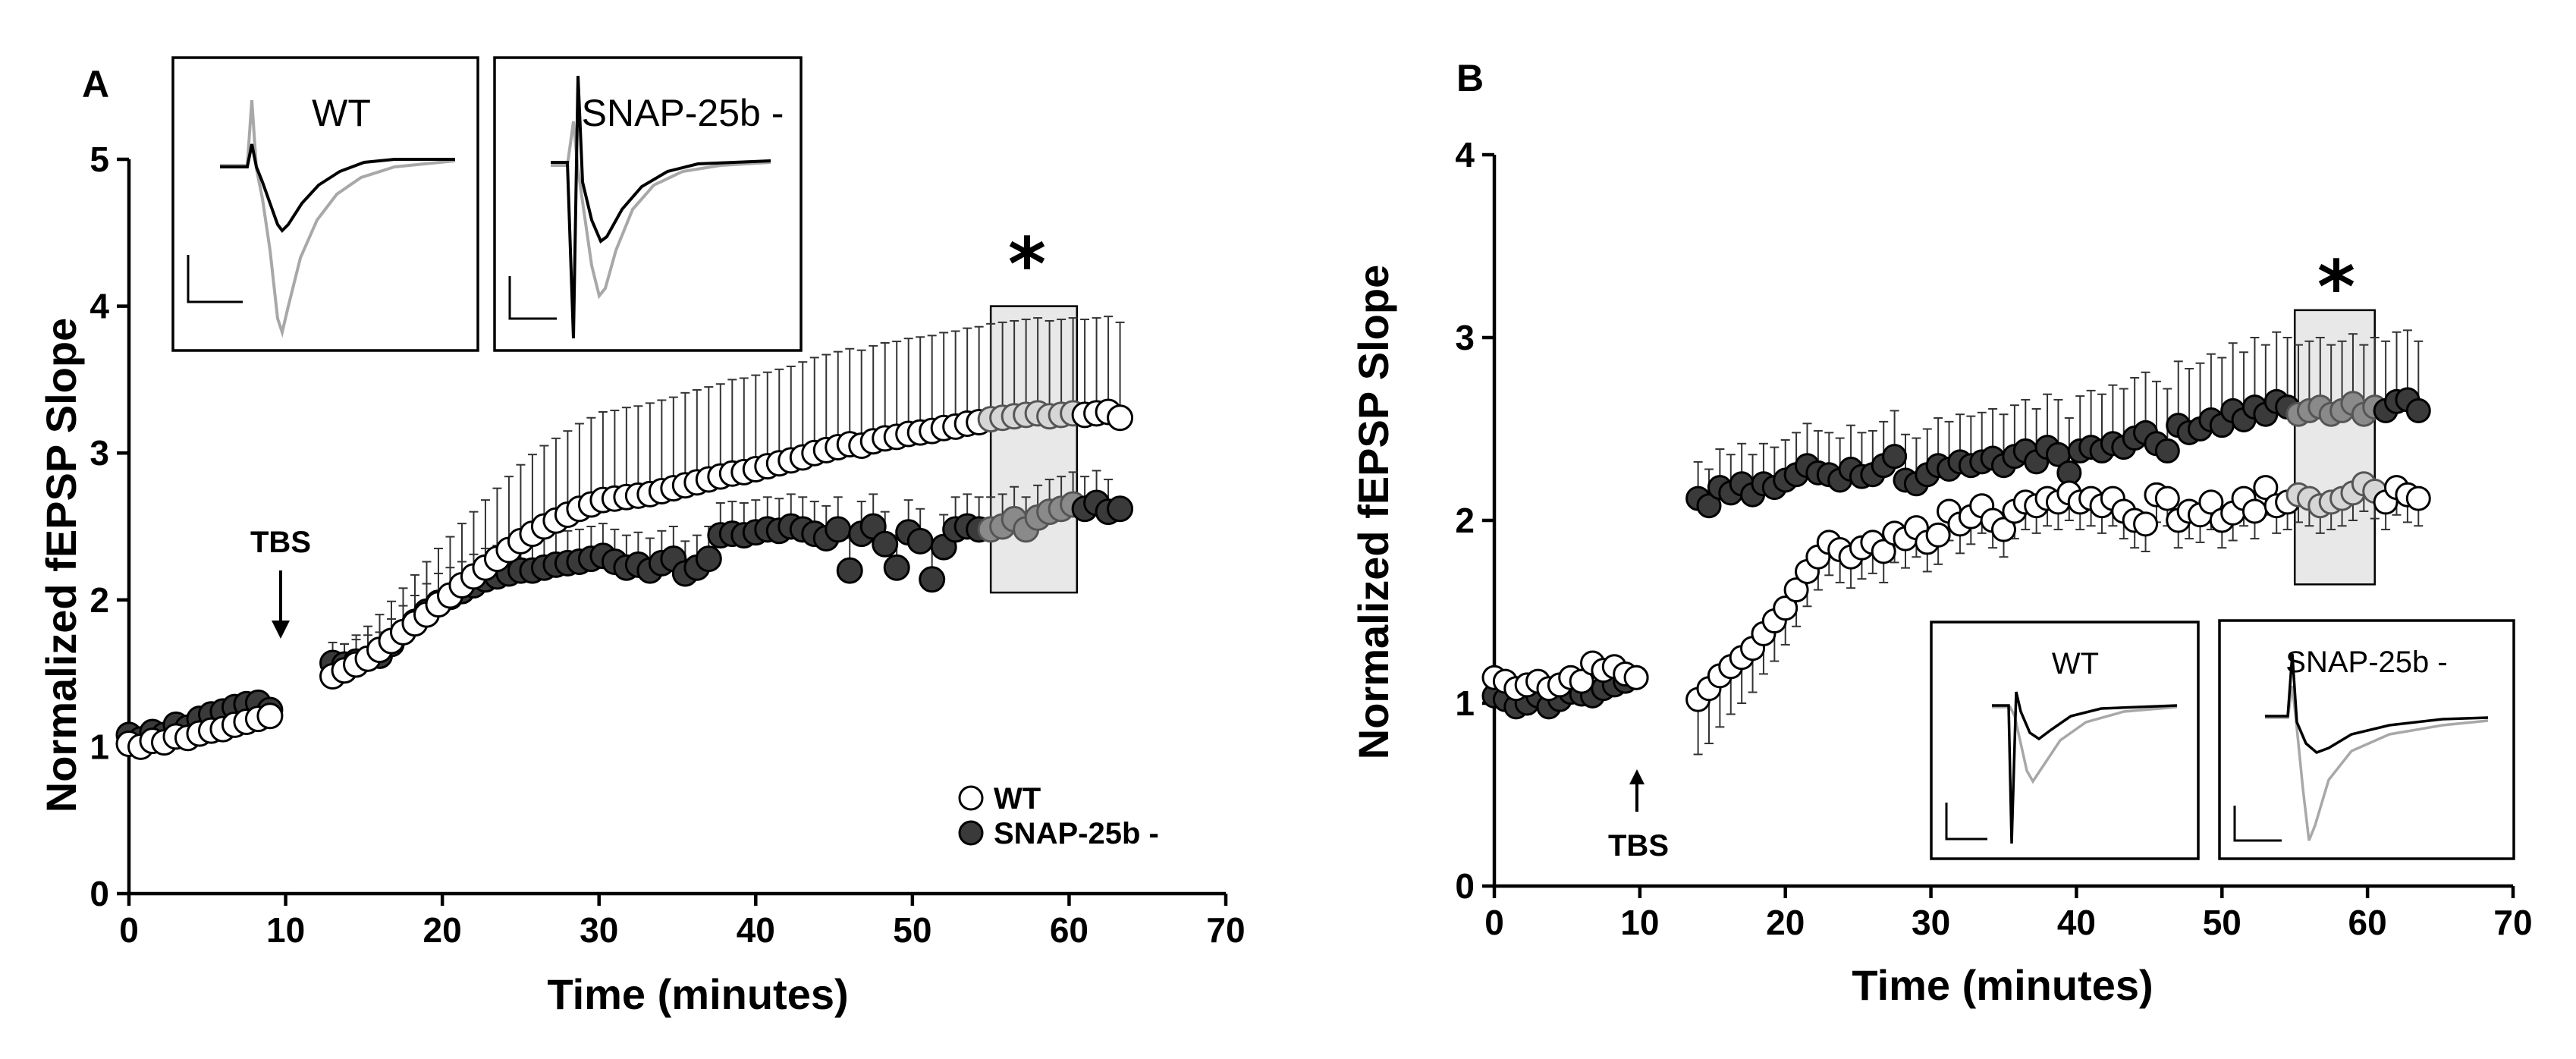 This screenshot has height=1059, width=2576. I want to click on panel-a-x-tick-label: 40, so click(756, 930).